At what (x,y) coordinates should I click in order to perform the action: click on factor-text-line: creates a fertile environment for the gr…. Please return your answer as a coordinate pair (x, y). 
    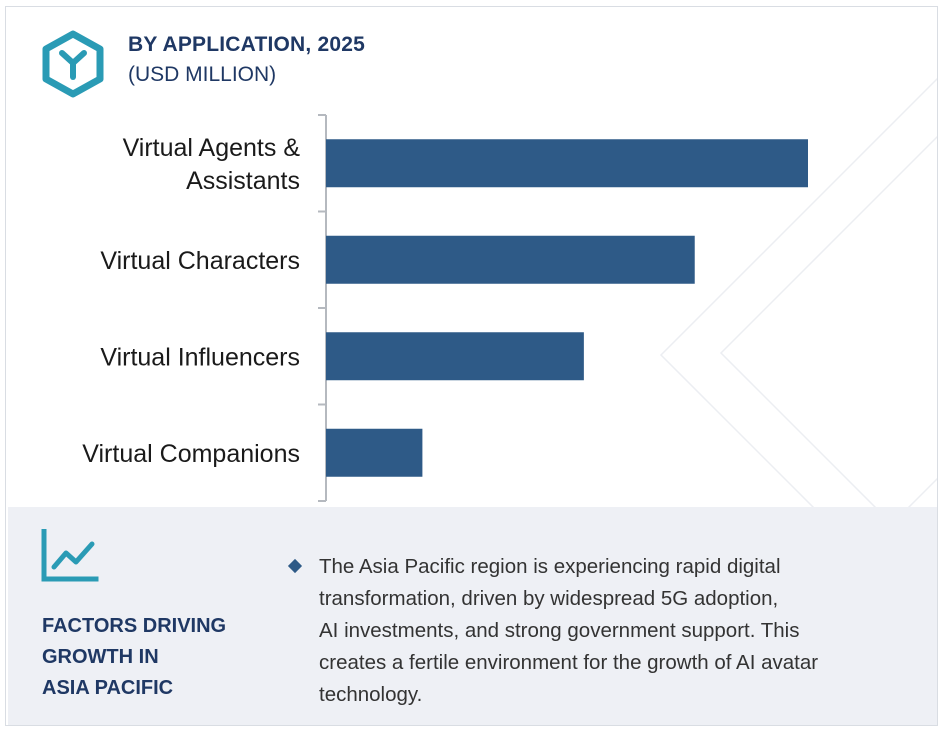
    Looking at the image, I should click on (569, 662).